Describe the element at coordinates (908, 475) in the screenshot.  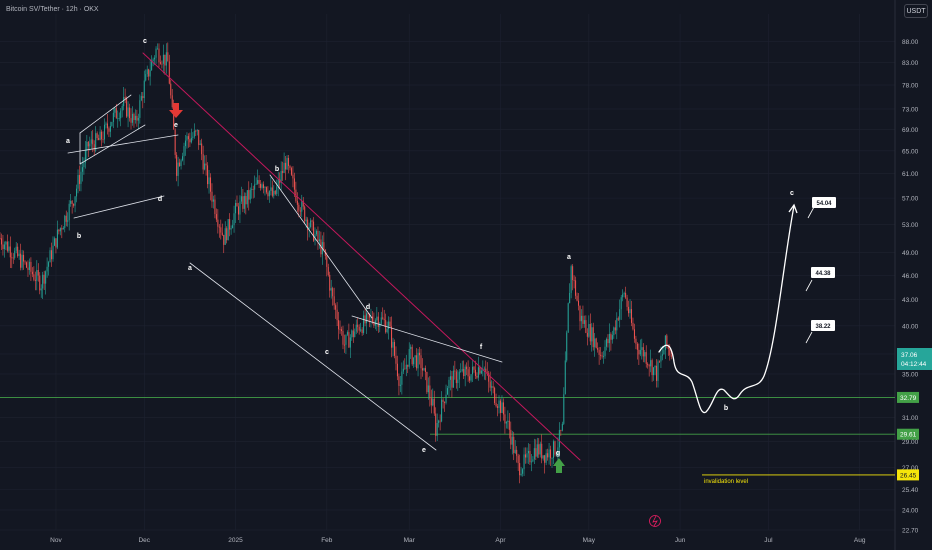
I see `price-level-label: 26.45` at that location.